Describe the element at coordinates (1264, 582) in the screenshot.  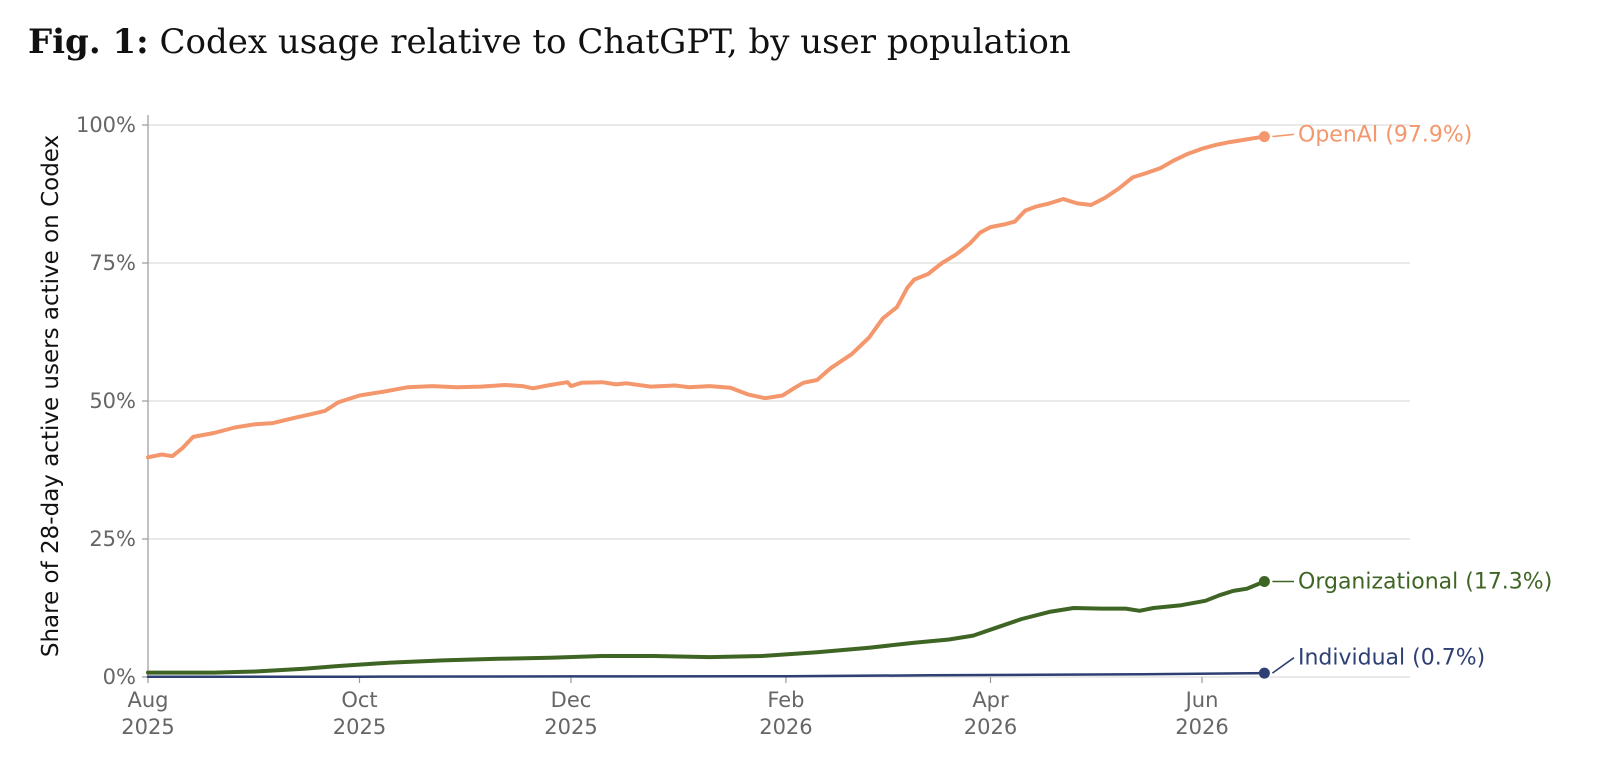
I see `end-point-organizational` at that location.